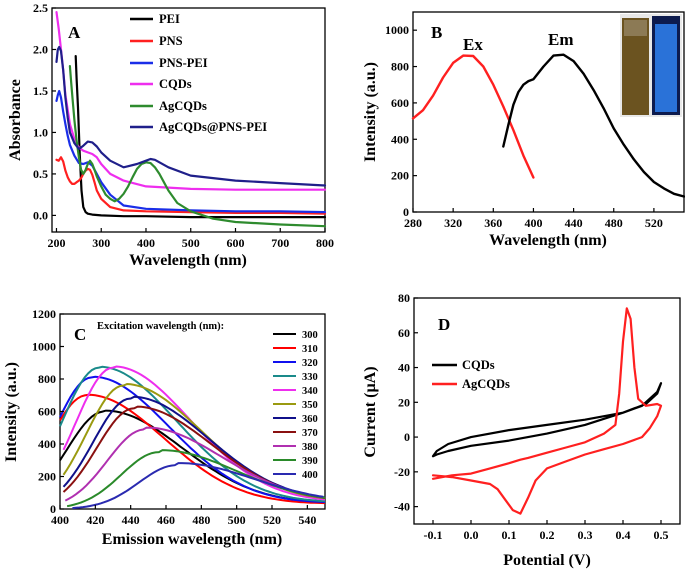 The image size is (685, 576). I want to click on panel-a-series-pei, so click(200, 136).